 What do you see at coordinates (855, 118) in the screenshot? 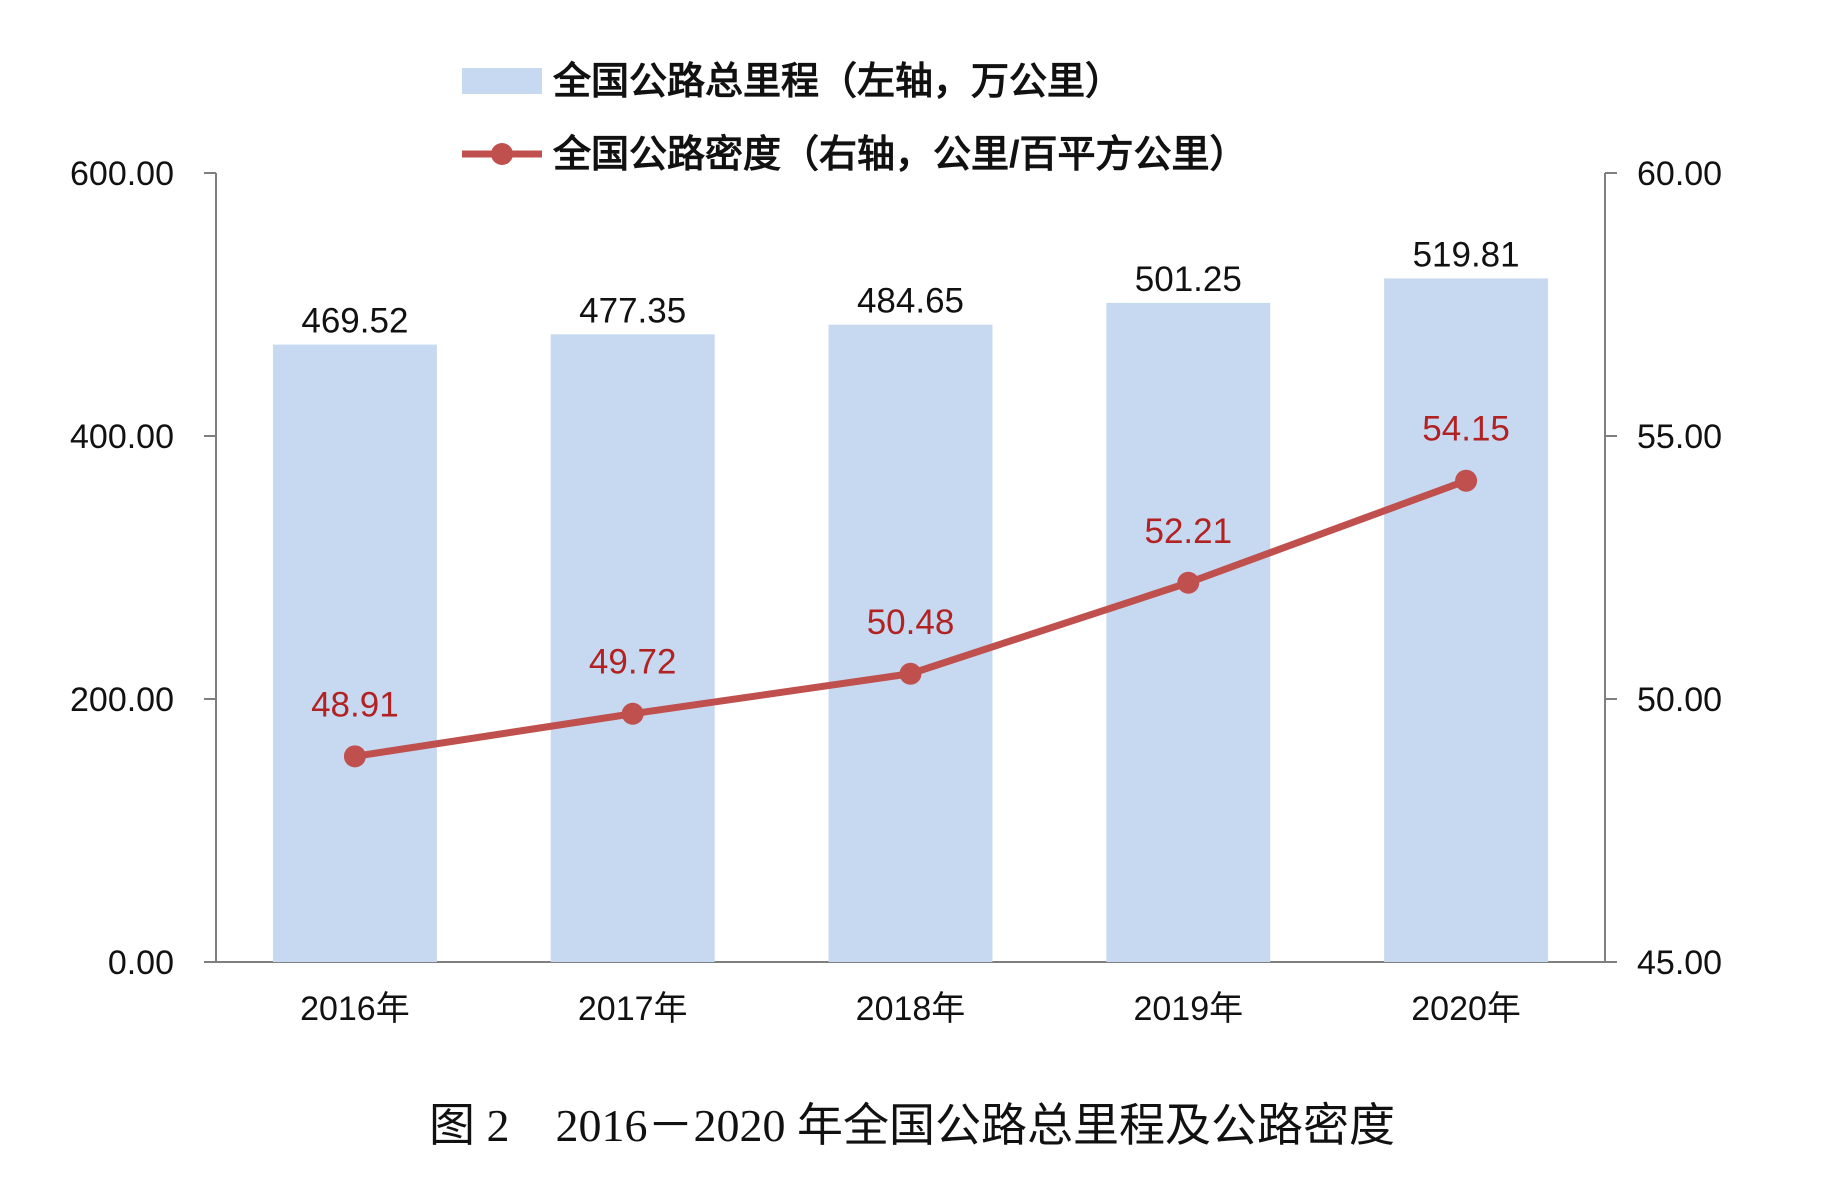
I see `legend: 全国公路总里程（左轴，万公里） 全国公路密度（右轴，公里/百平方公里）` at bounding box center [855, 118].